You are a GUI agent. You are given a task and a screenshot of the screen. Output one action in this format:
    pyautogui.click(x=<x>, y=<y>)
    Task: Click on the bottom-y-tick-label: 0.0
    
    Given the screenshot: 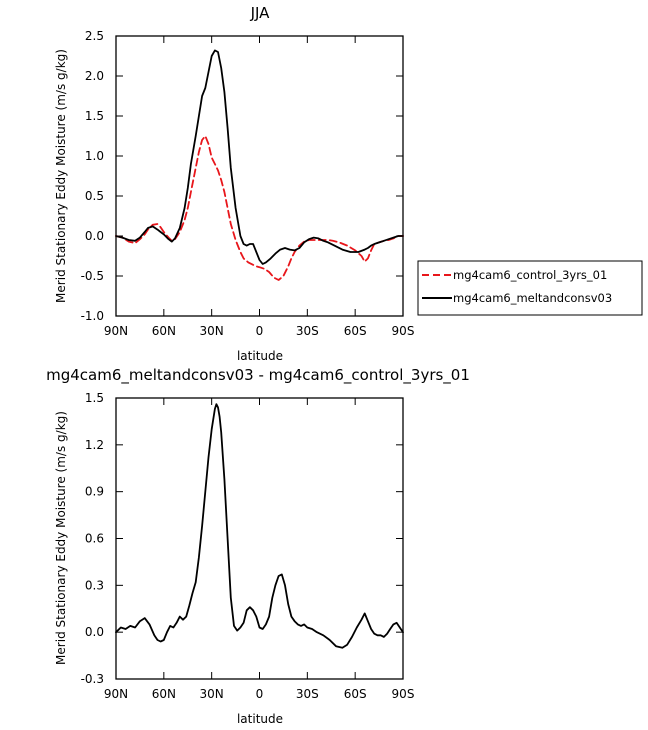 What is the action you would take?
    pyautogui.click(x=94, y=632)
    